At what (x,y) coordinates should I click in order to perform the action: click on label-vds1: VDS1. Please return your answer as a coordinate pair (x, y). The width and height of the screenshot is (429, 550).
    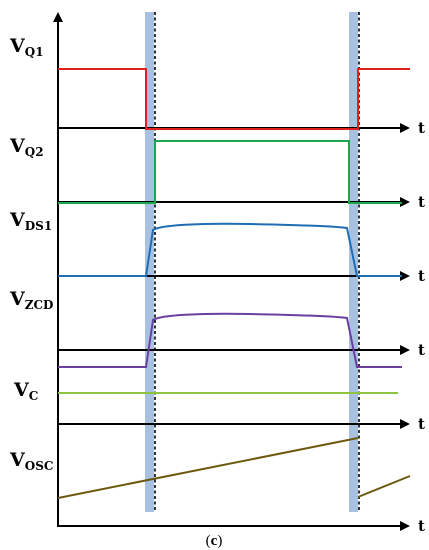
    Looking at the image, I should click on (30, 221).